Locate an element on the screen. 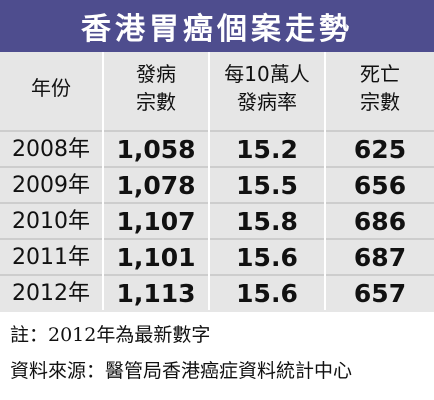 The image size is (434, 400). year-cell: 2010年 is located at coordinates (51, 221).